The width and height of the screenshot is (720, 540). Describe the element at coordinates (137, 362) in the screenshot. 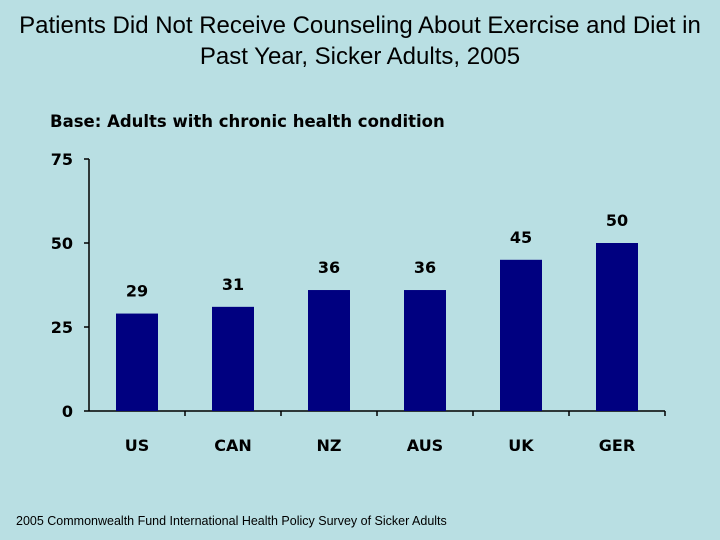

I see `bar-us` at that location.